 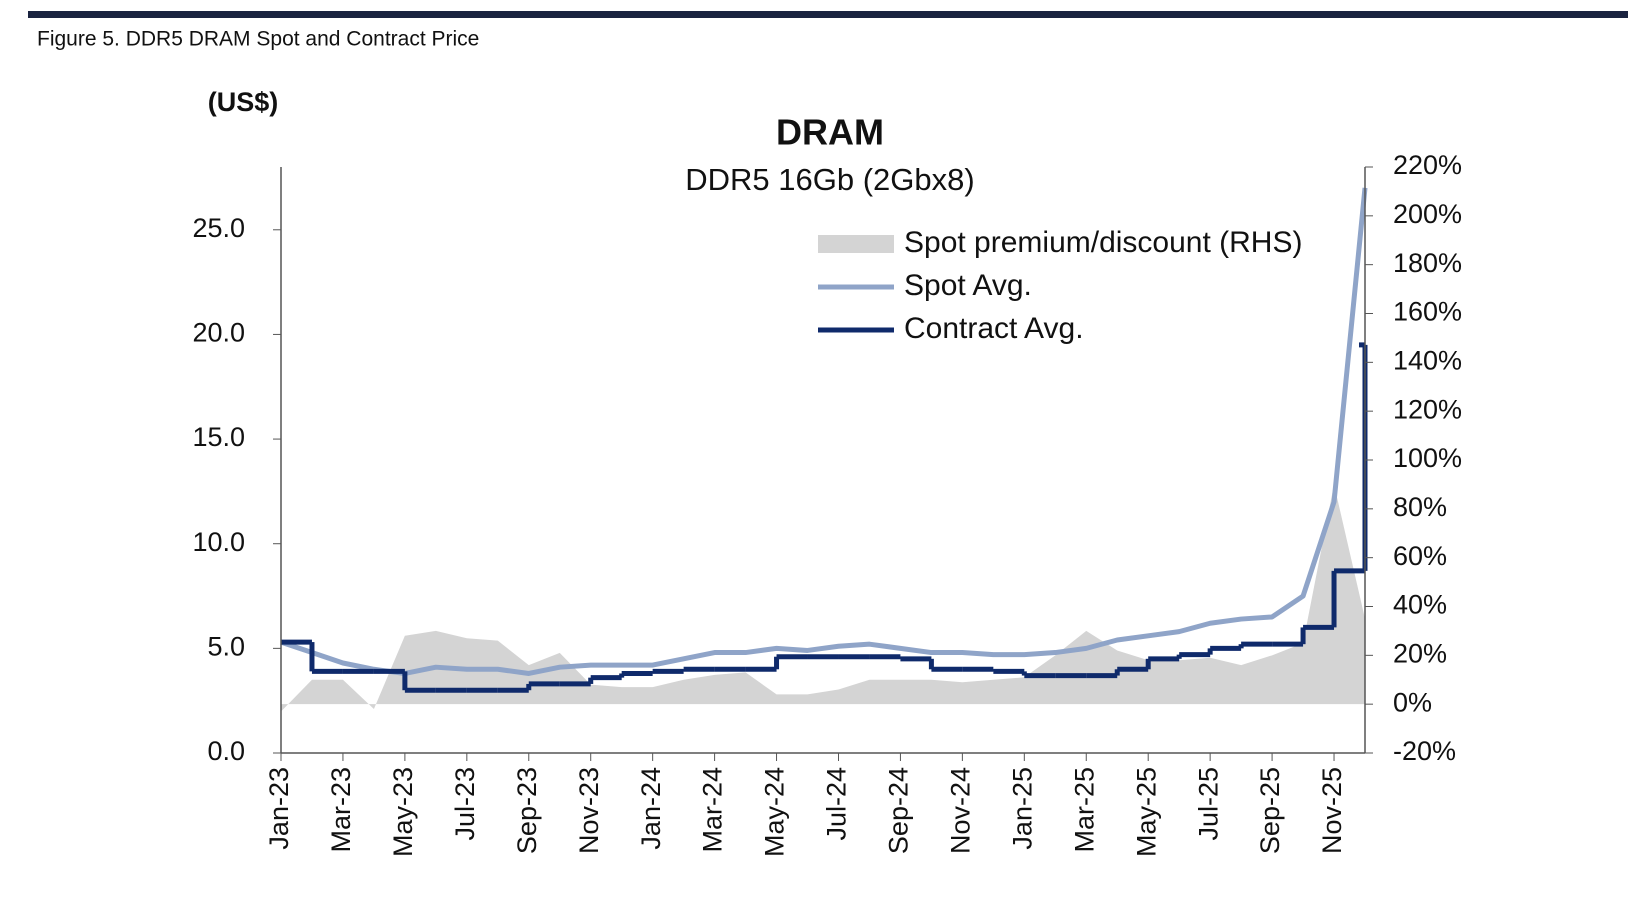 I want to click on y-tick-label: 15.0, so click(x=218, y=437).